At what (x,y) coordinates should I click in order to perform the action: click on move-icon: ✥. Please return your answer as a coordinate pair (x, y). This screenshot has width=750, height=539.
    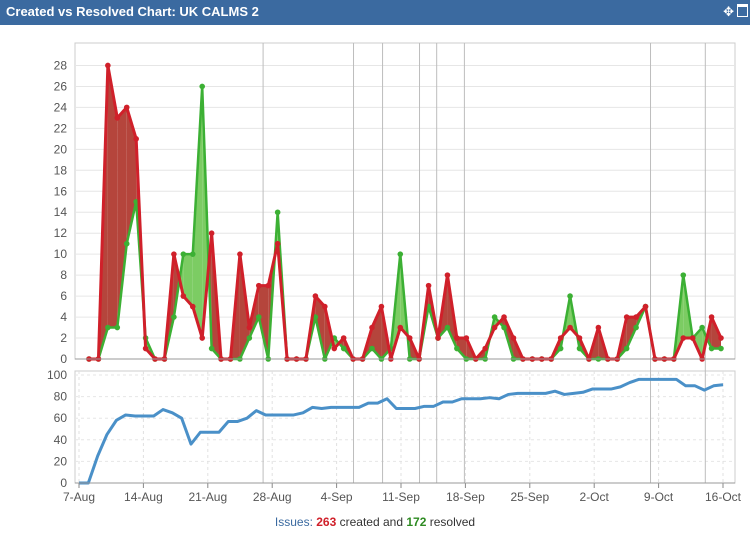
    Looking at the image, I should click on (728, 11).